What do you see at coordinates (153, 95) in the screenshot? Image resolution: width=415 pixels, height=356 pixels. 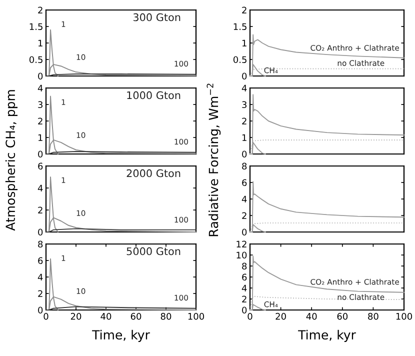 I see `annotation: 1000 Gton` at bounding box center [153, 95].